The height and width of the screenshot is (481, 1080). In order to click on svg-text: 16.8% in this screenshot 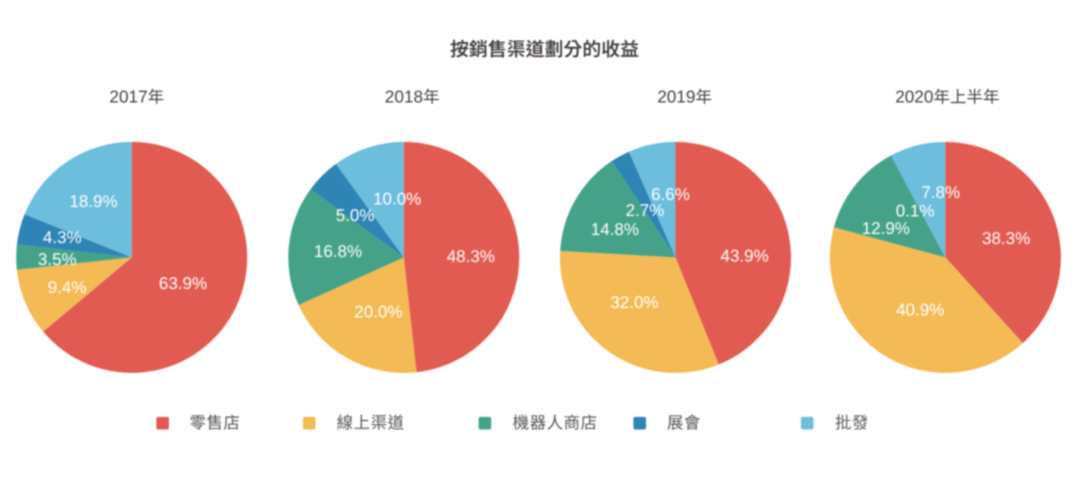, I will do `click(338, 251)`.